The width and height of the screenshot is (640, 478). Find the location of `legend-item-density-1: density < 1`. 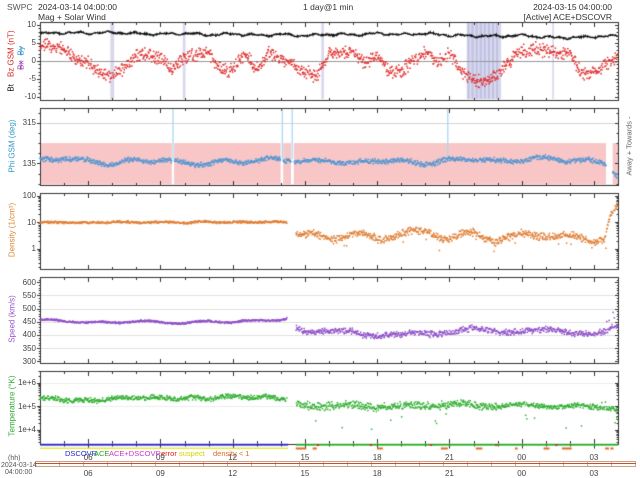

legend-item-density-1: density < 1 is located at coordinates (231, 453).